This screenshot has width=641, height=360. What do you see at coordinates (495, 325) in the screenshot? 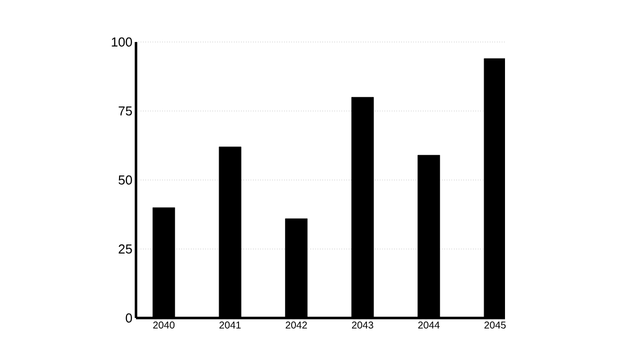
I see `x-tick-label: 2045` at bounding box center [495, 325].